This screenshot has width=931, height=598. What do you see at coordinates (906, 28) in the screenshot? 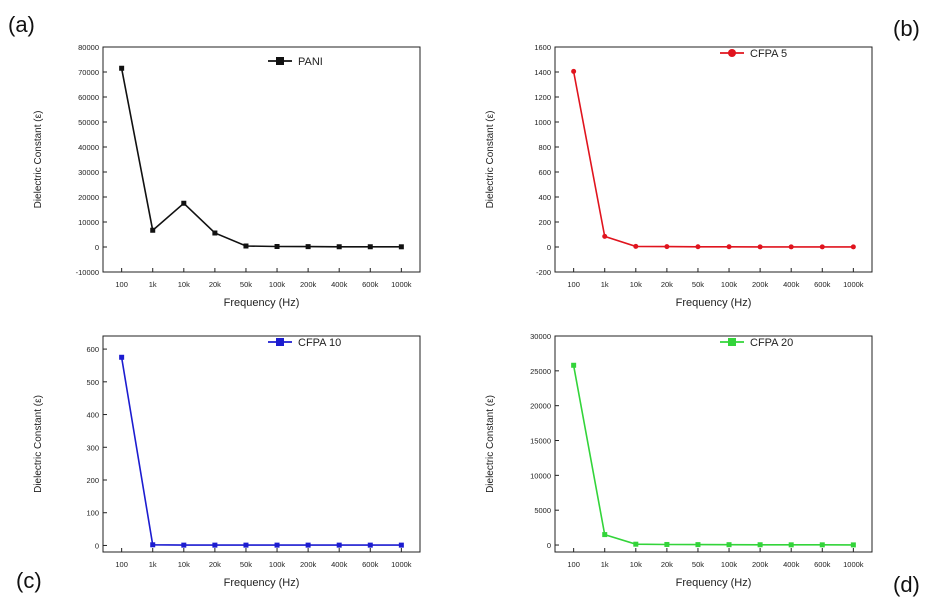
I see `panel-letter-b: (b)` at bounding box center [906, 28].